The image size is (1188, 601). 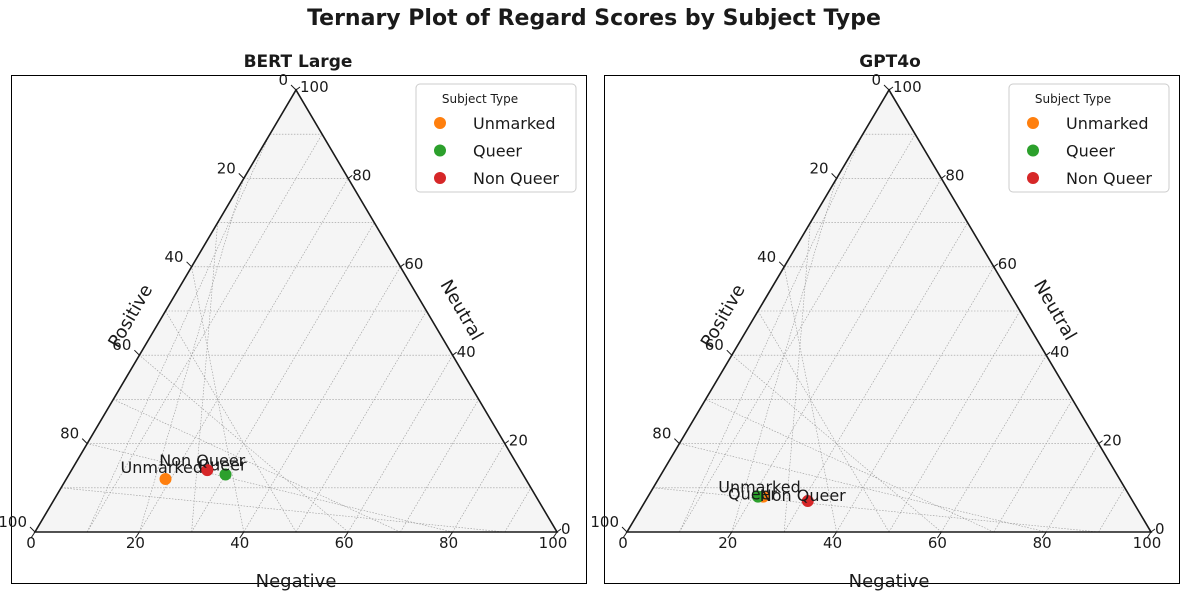 I want to click on tick-label-negative: 60, so click(x=937, y=543).